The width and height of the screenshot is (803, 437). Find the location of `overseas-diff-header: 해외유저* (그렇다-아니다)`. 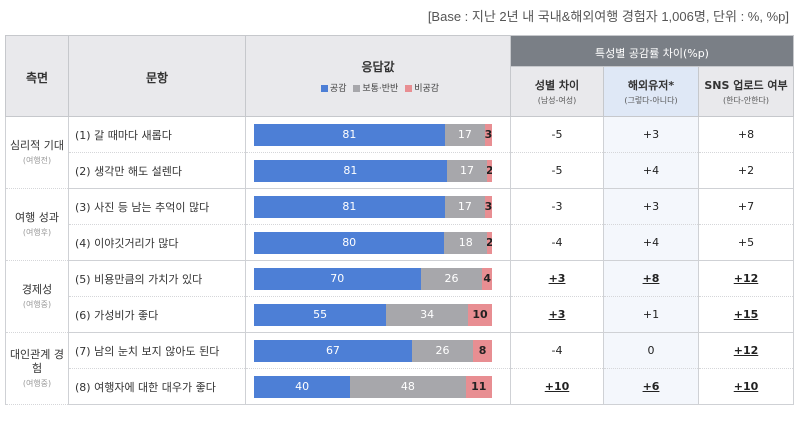

overseas-diff-header: 해외유저* (그렇다-아니다) is located at coordinates (651, 91).